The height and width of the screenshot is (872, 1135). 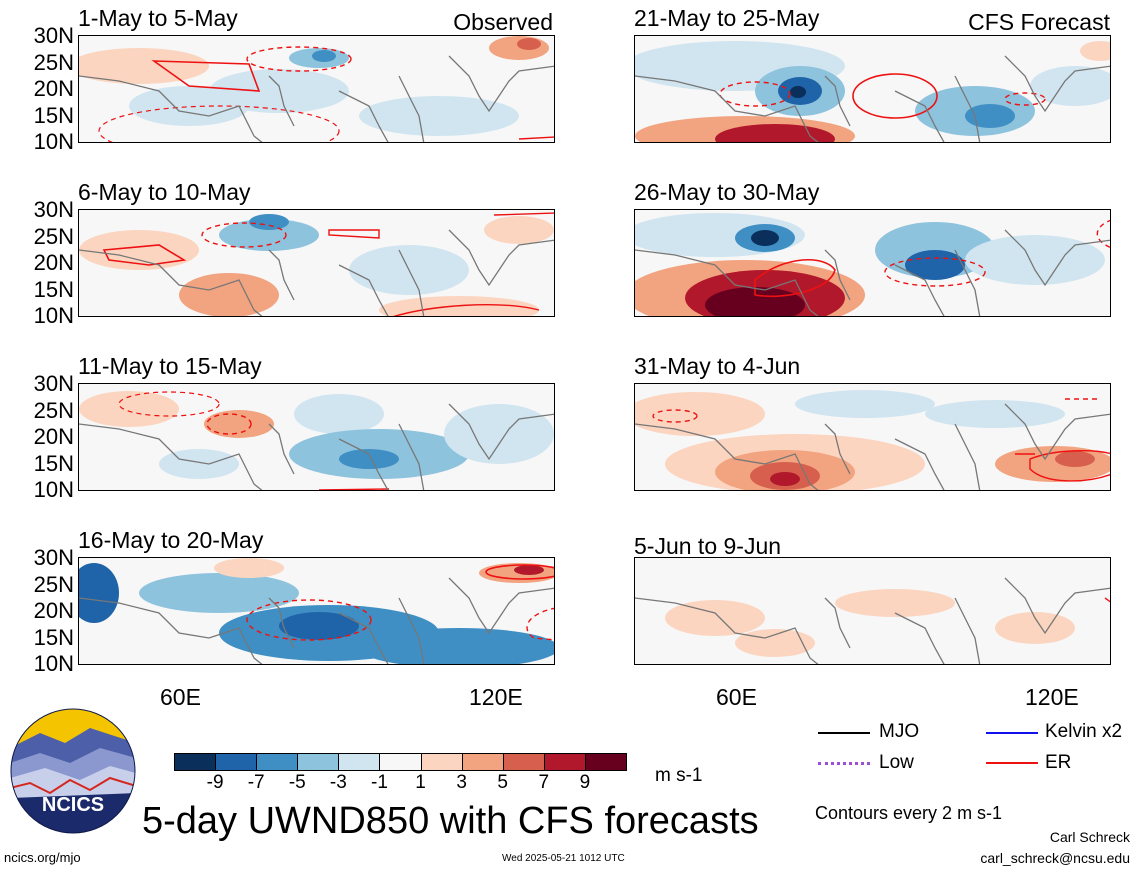 What do you see at coordinates (338, 782) in the screenshot?
I see `colorbar-tick-label: -3` at bounding box center [338, 782].